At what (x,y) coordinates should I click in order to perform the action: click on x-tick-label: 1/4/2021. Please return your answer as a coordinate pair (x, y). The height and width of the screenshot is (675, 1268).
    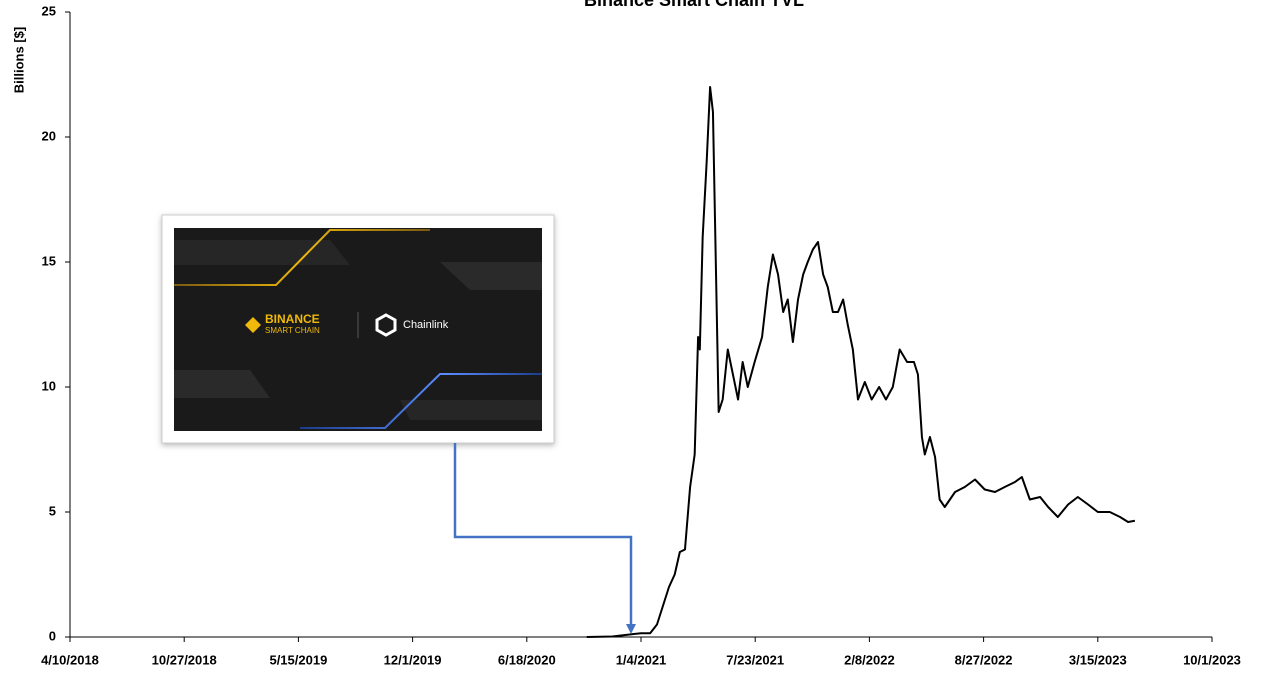
    Looking at the image, I should click on (641, 659).